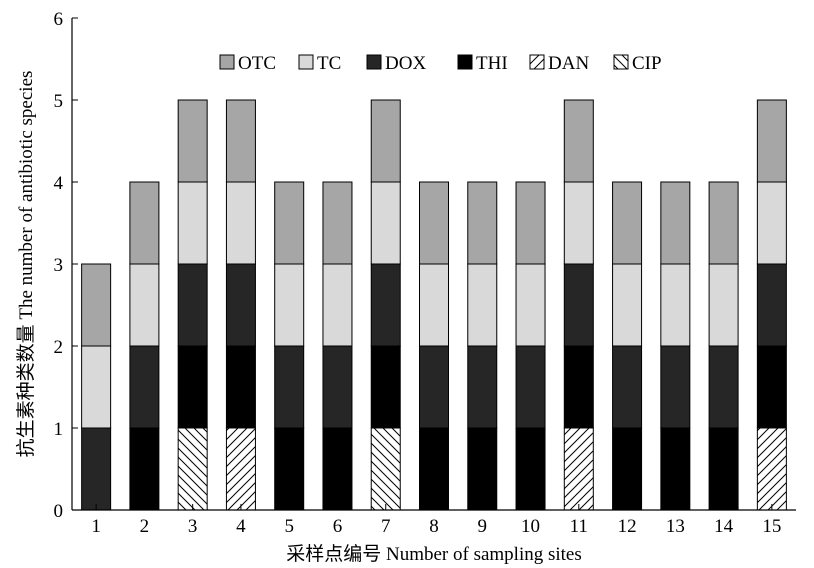 This screenshot has width=814, height=568. I want to click on x-tick-label-6: 6, so click(338, 526).